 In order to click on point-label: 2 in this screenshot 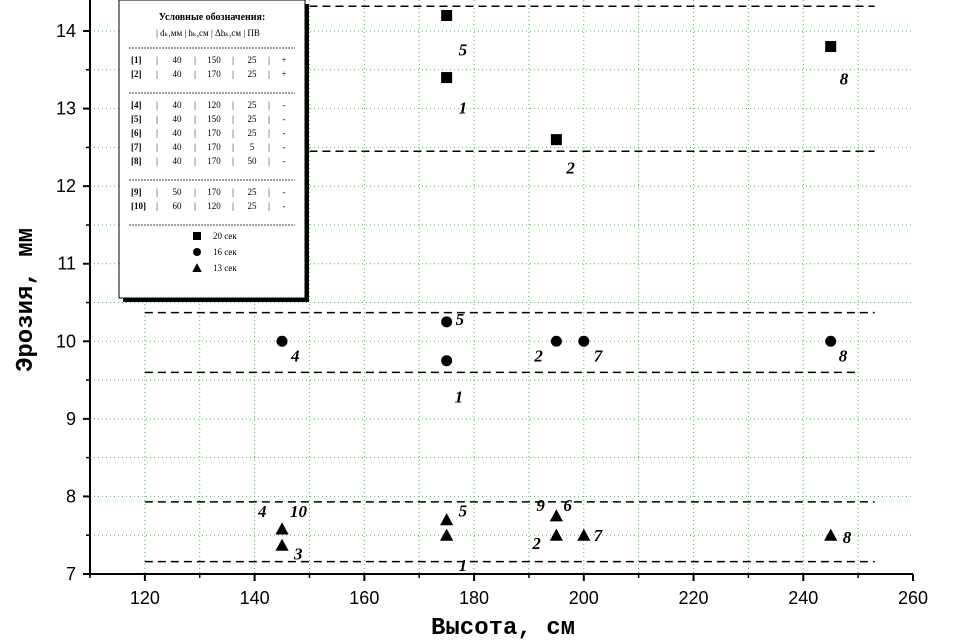, I will do `click(536, 543)`.